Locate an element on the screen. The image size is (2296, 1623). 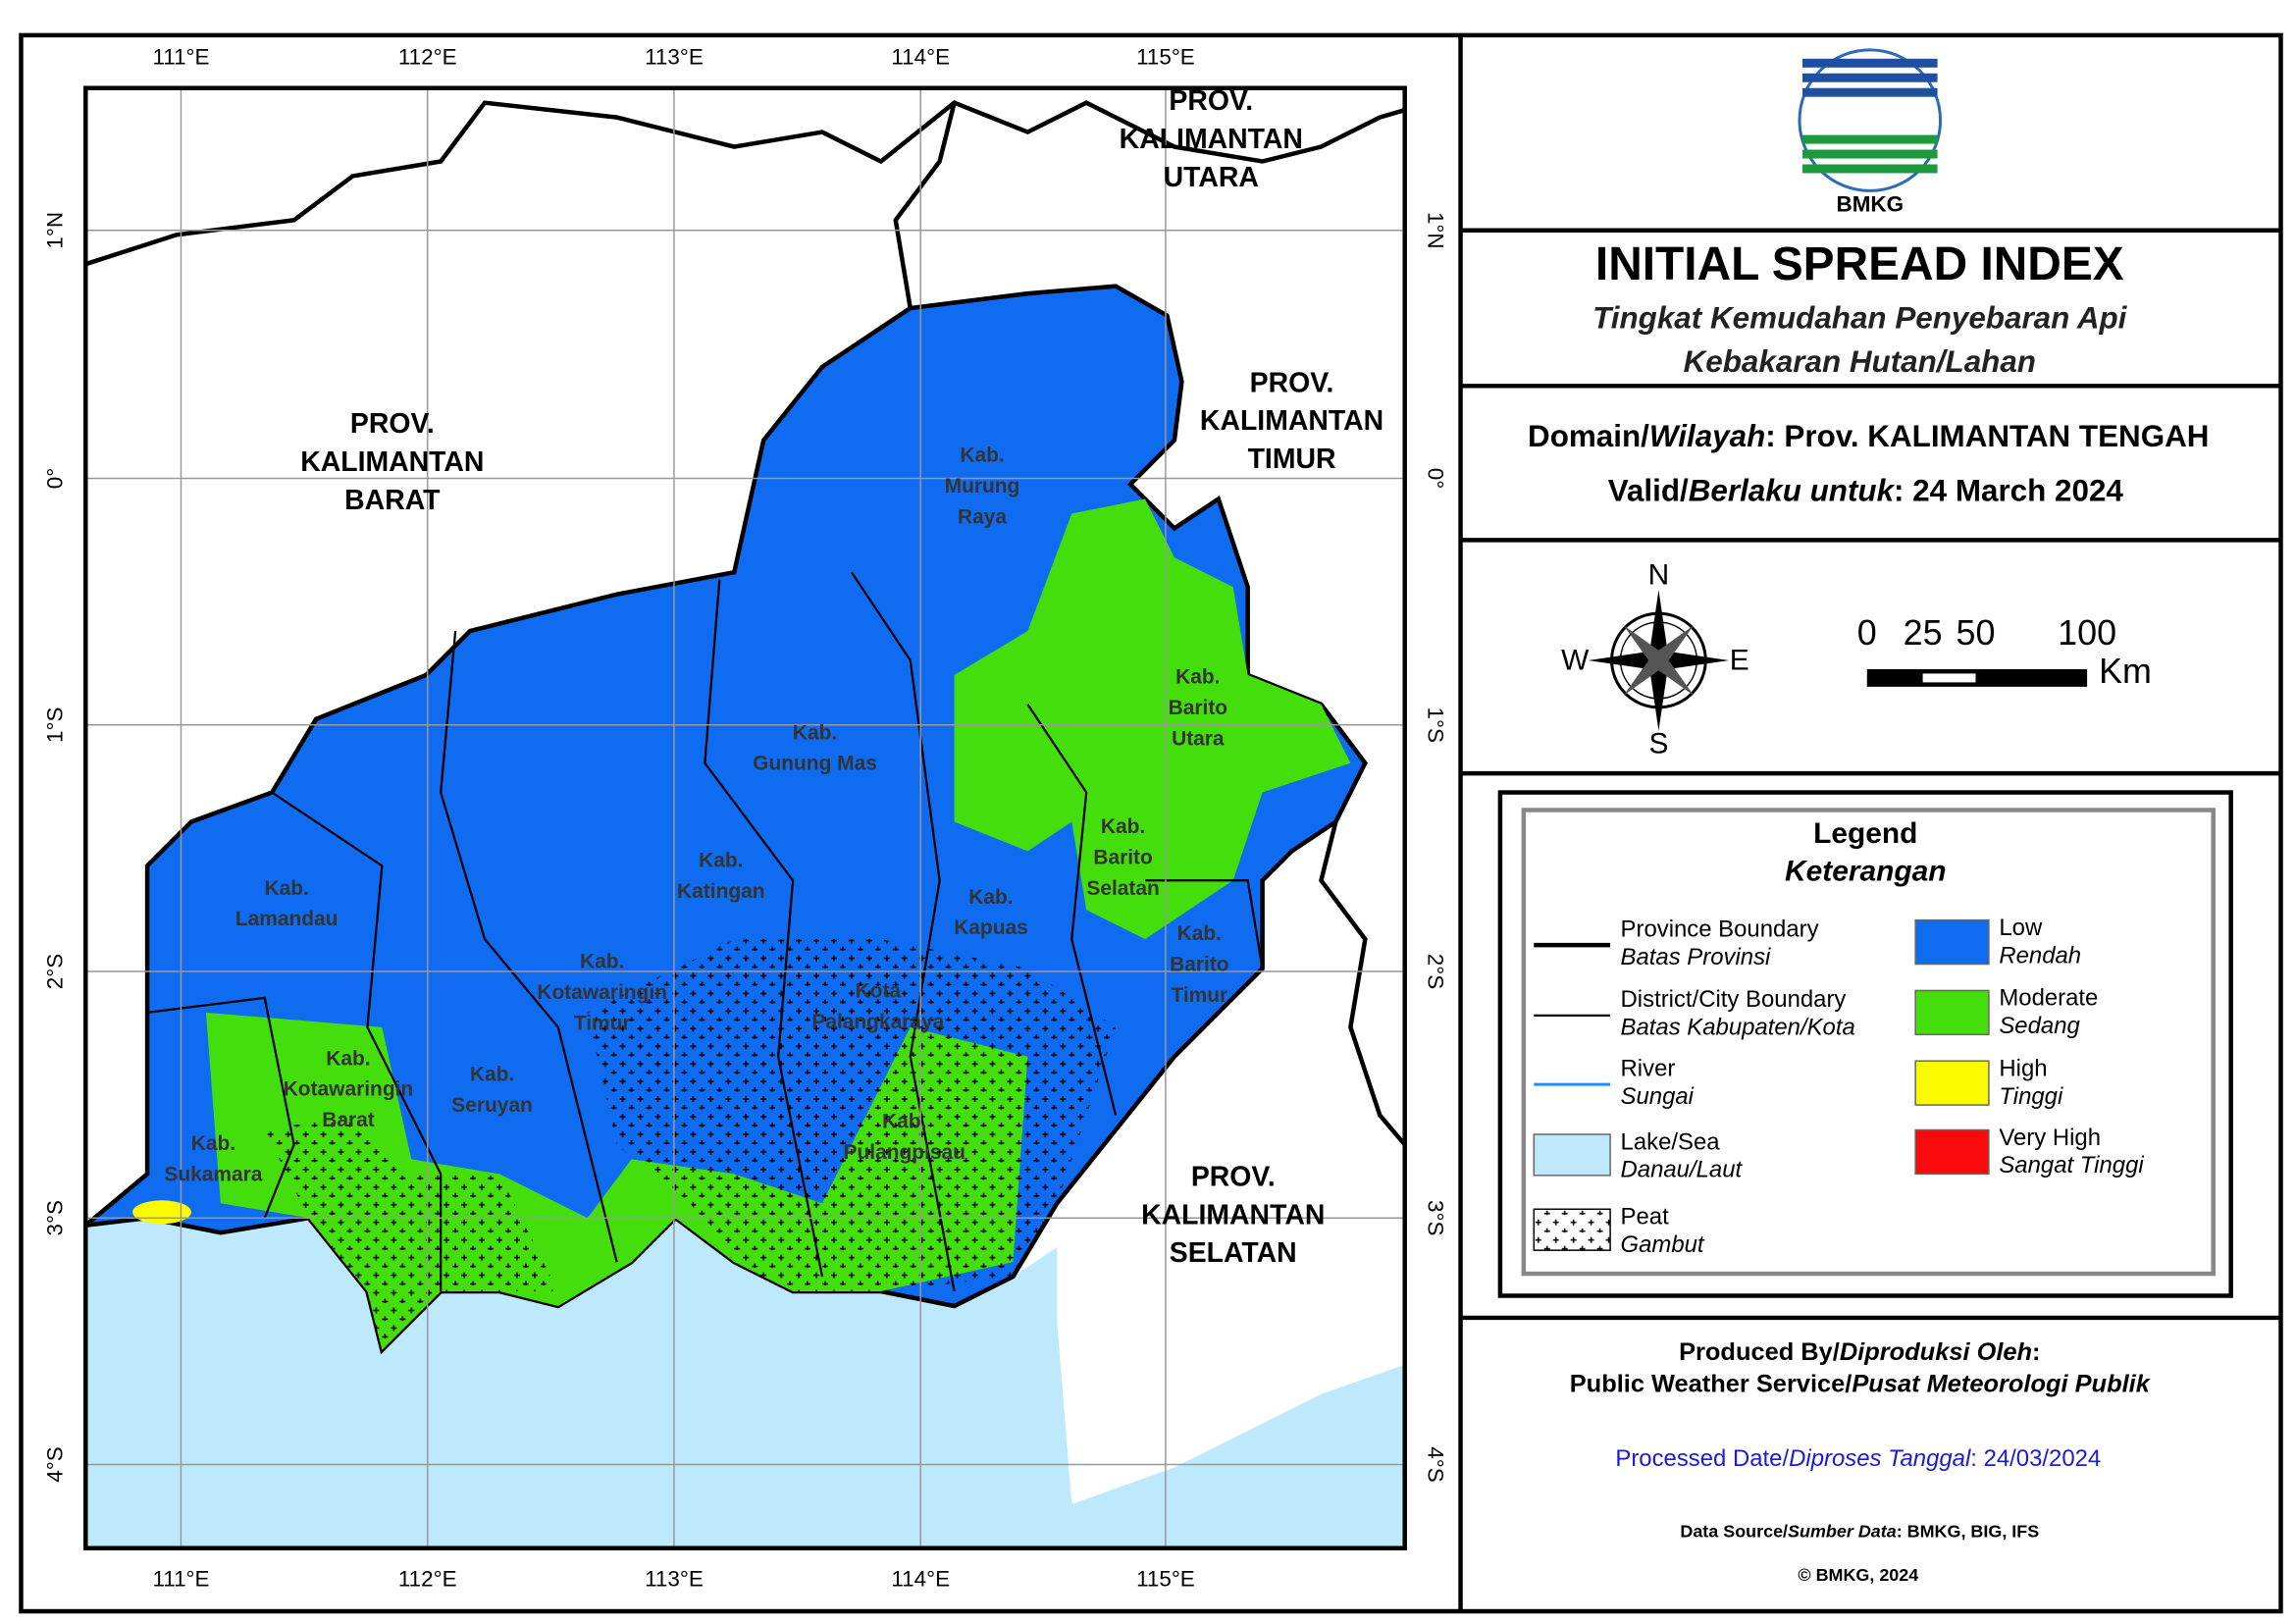
domain-line-part: : Prov. KALIMANTAN TENGAH is located at coordinates (1987, 436).